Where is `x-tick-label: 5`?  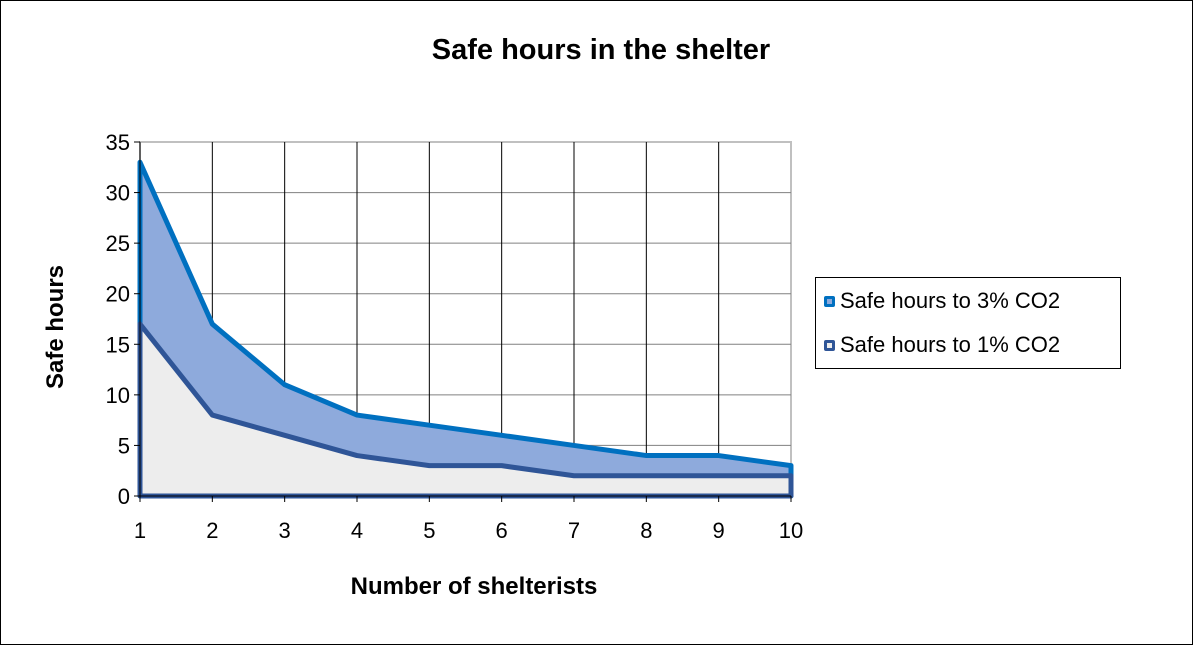 x-tick-label: 5 is located at coordinates (429, 530).